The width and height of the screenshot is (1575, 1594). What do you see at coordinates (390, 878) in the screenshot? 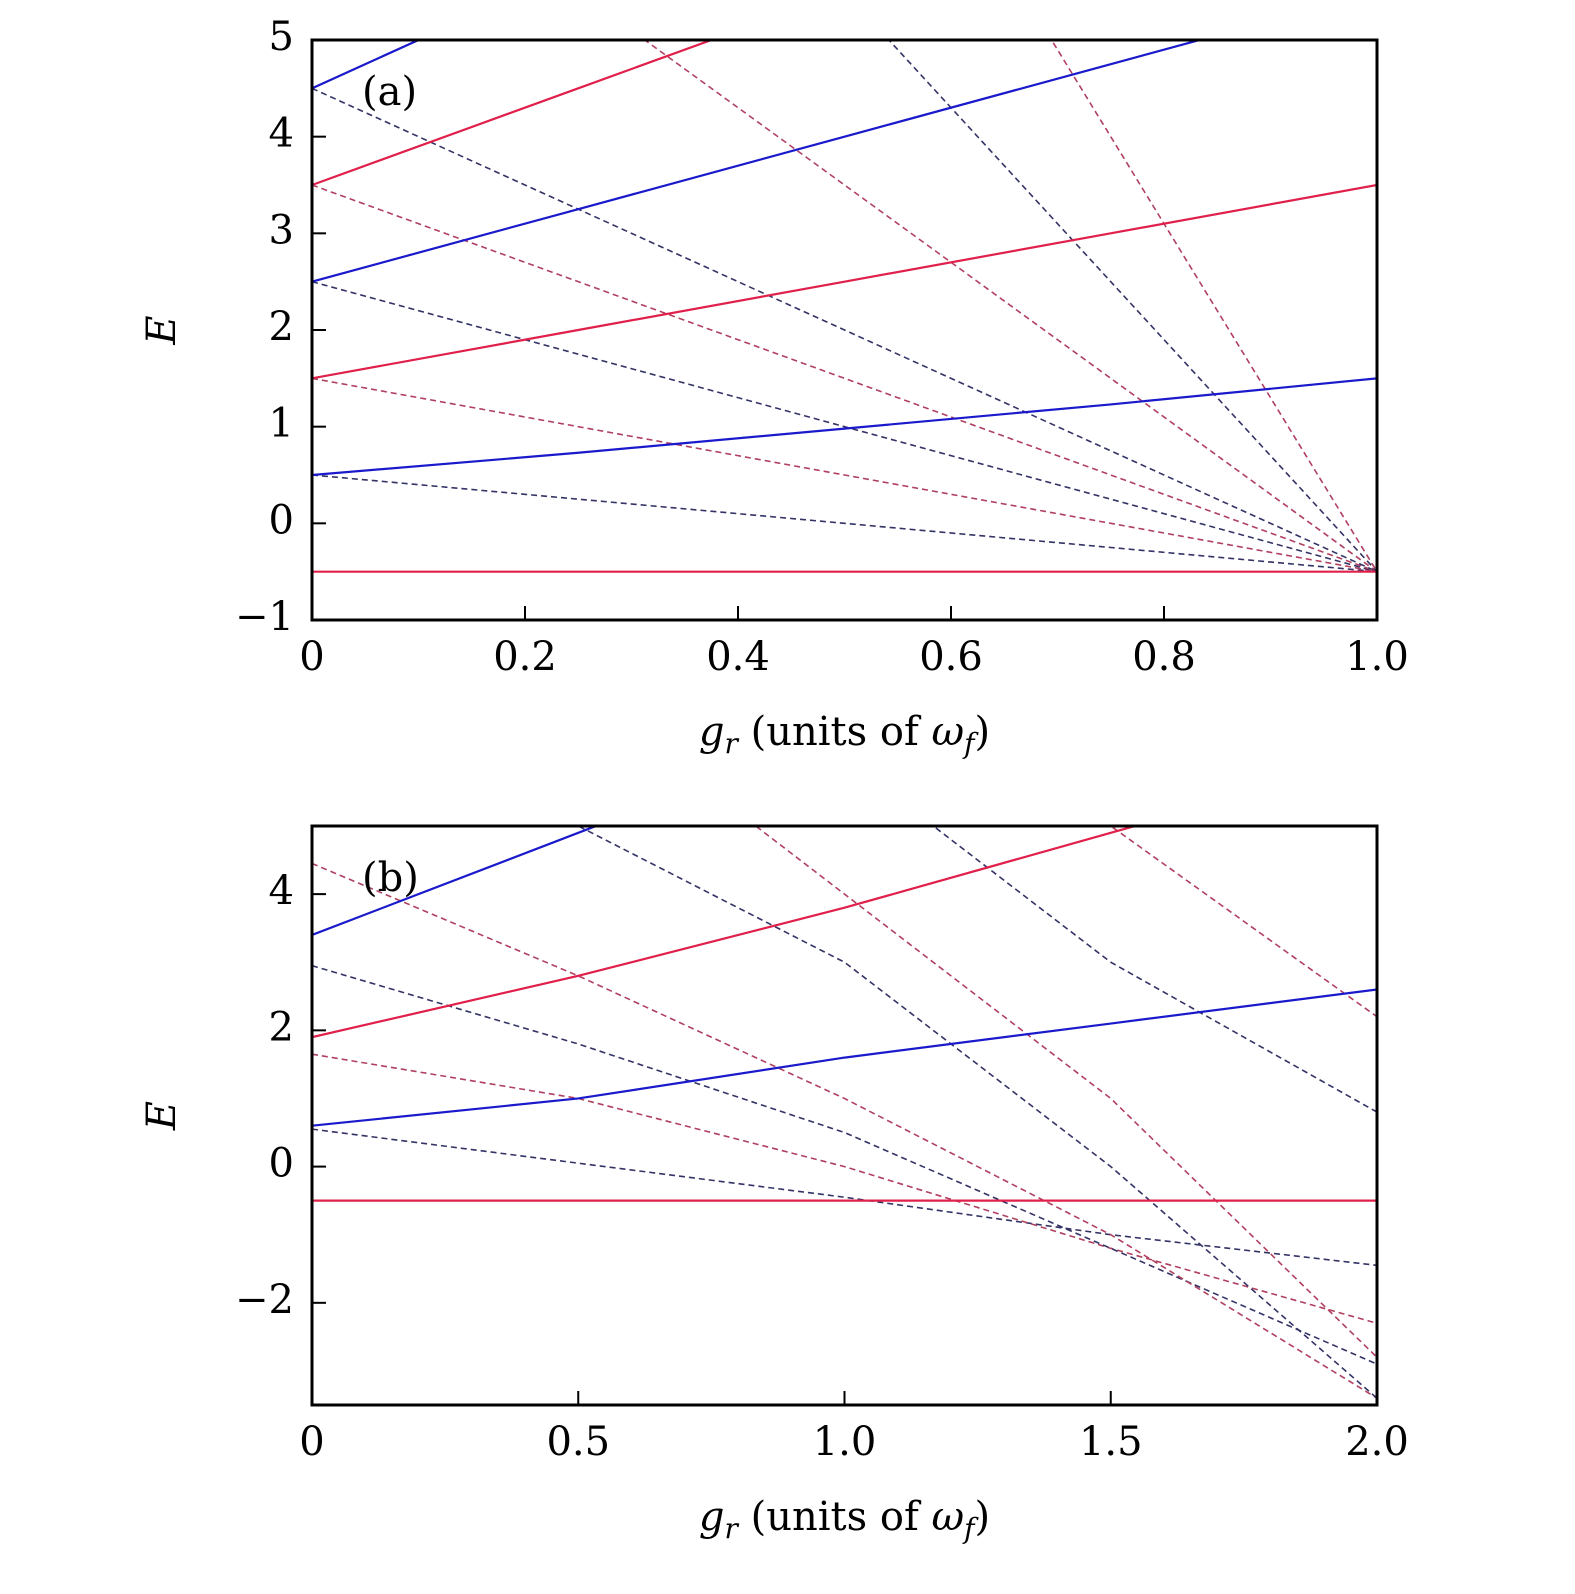
I see `panel-label: (b)` at bounding box center [390, 878].